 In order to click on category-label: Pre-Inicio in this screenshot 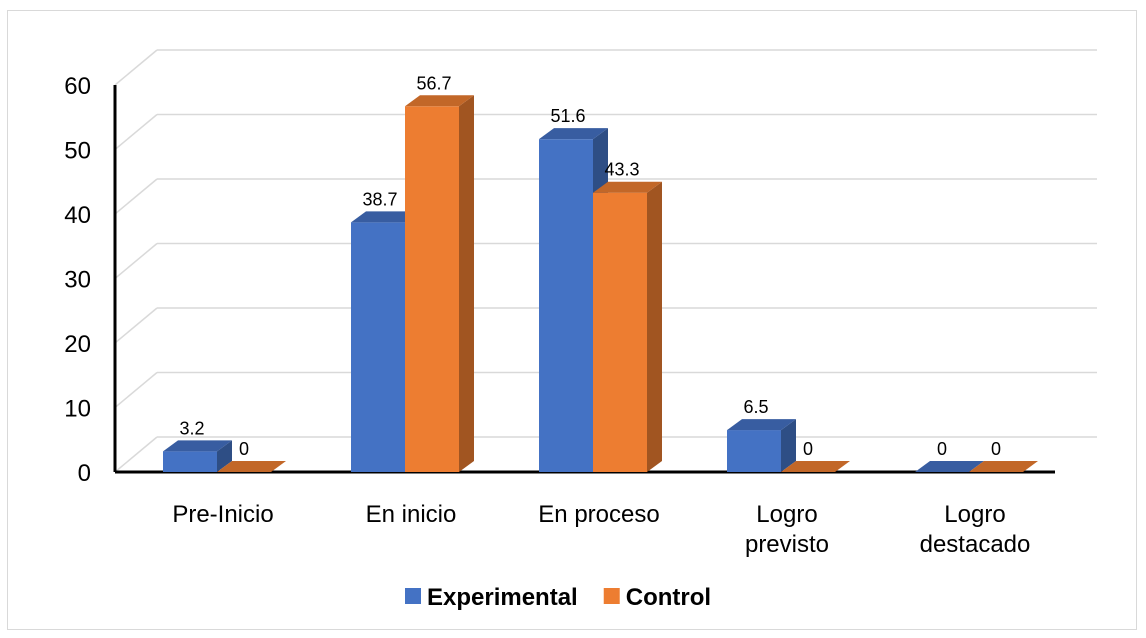, I will do `click(222, 514)`.